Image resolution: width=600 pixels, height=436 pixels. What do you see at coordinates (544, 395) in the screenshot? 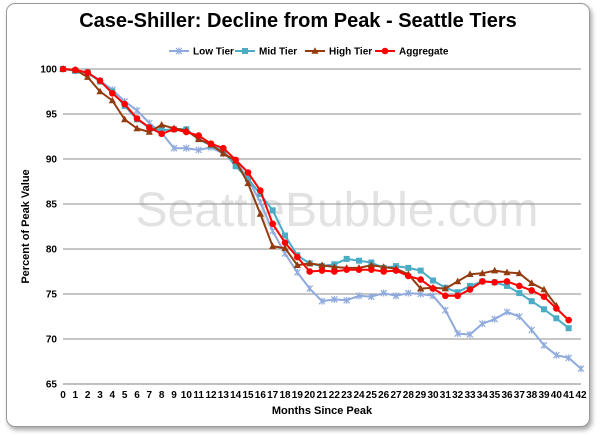
I see `x-tick-label: 39` at bounding box center [544, 395].